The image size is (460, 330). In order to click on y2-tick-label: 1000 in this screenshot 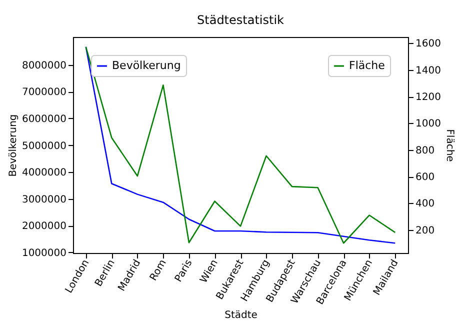, I will do `click(428, 124)`.